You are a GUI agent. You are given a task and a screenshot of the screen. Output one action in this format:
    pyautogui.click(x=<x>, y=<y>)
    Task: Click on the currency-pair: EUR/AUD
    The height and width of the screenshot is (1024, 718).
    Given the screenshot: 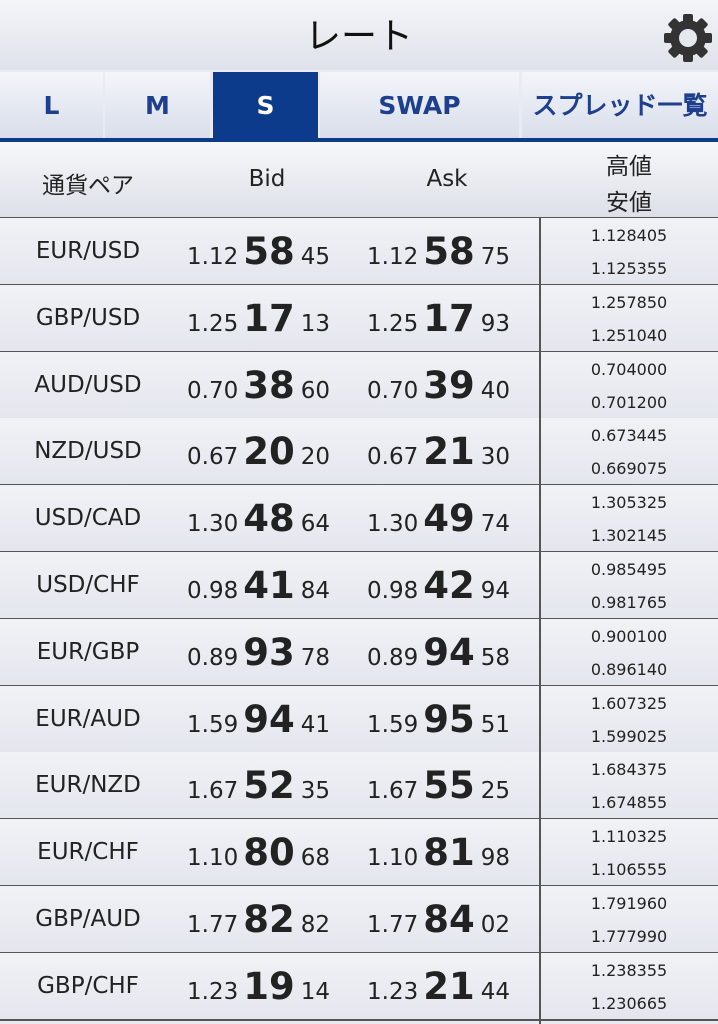 What is the action you would take?
    pyautogui.click(x=88, y=718)
    